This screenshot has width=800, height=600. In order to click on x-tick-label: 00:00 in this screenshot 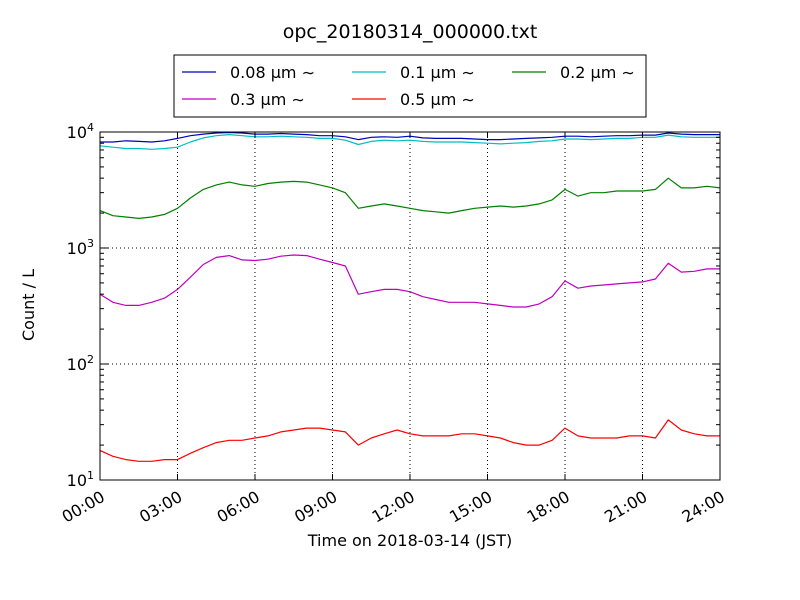, I will do `click(83, 507)`.